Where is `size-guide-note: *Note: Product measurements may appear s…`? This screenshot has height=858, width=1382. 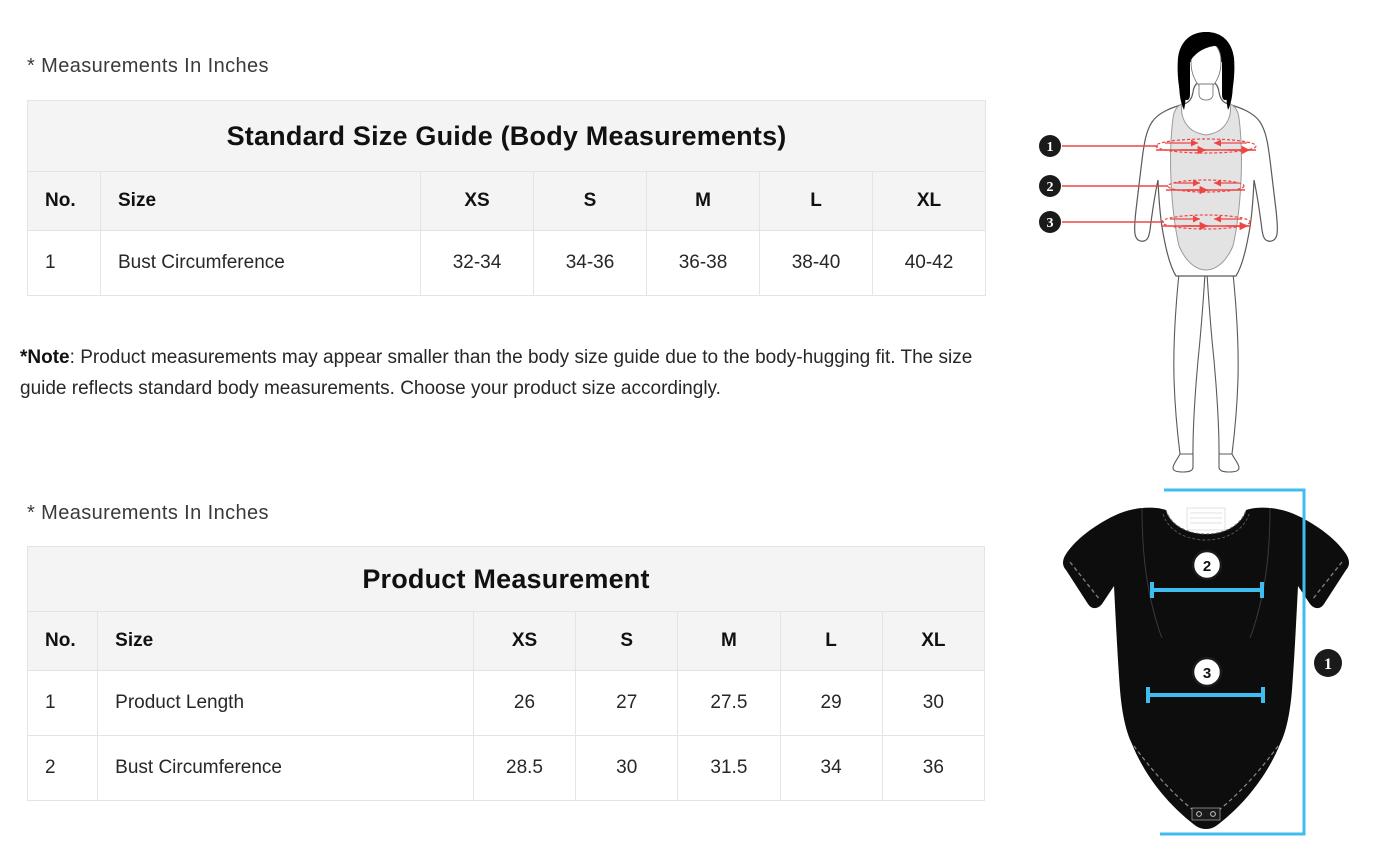
size-guide-note: *Note: Product measurements may appear s… is located at coordinates (500, 373).